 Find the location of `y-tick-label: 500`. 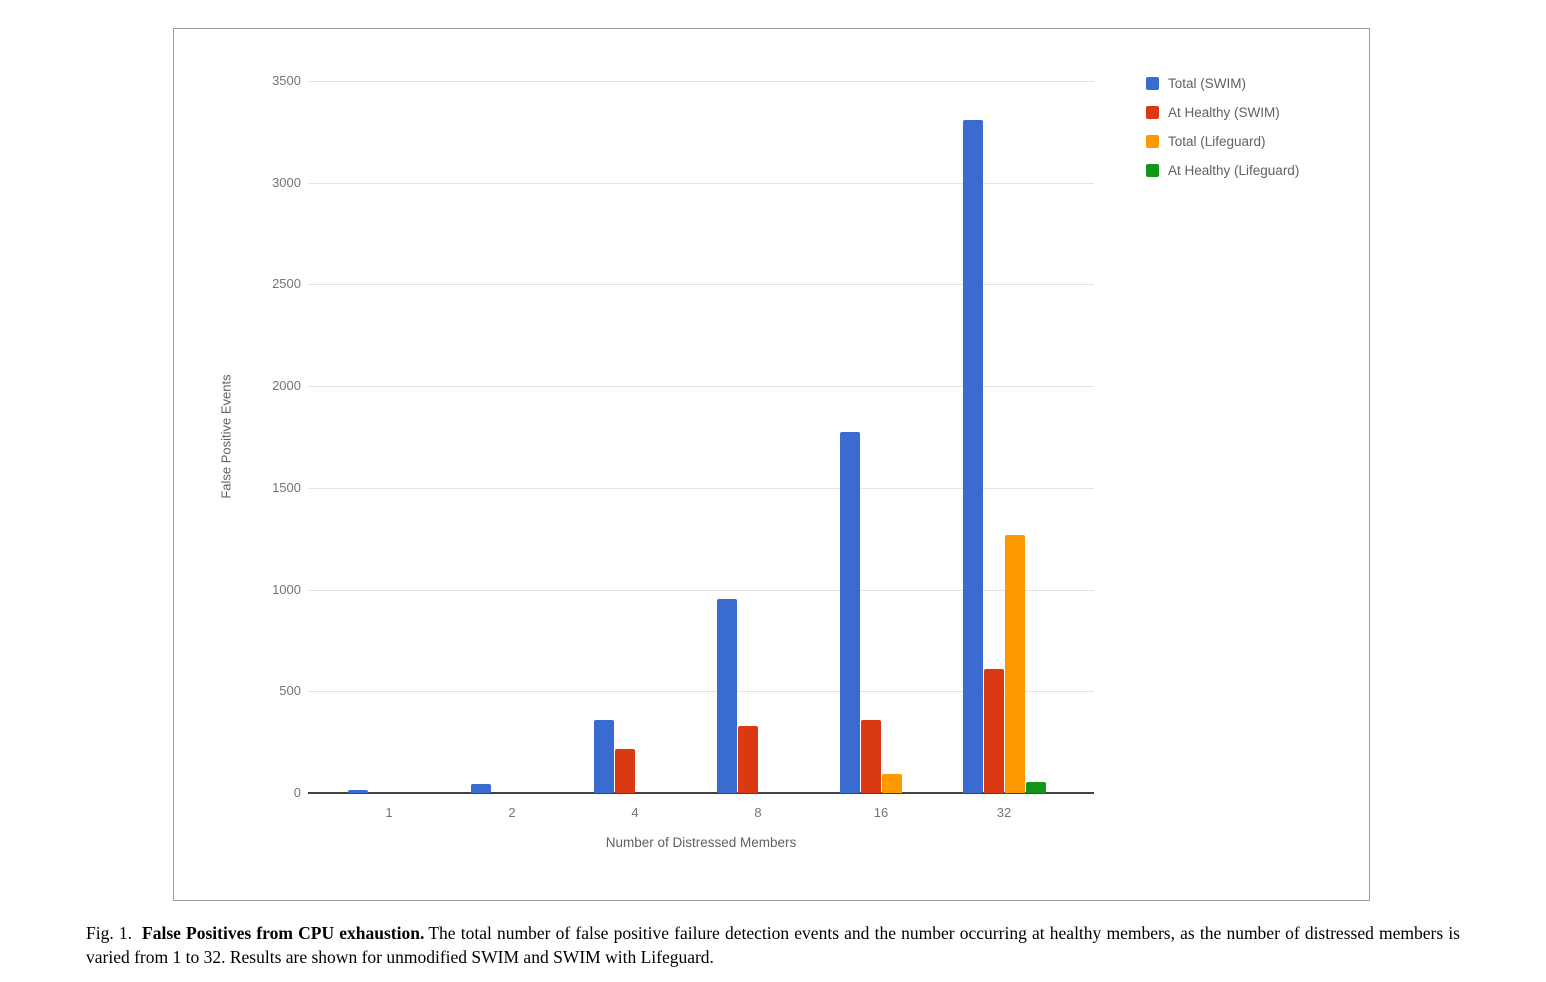

y-tick-label: 500 is located at coordinates (290, 691).